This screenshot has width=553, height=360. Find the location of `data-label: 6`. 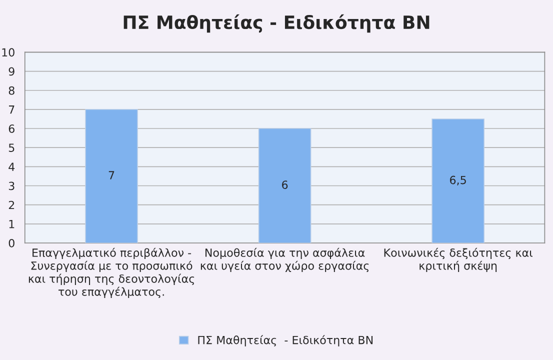

data-label: 6 is located at coordinates (285, 184).